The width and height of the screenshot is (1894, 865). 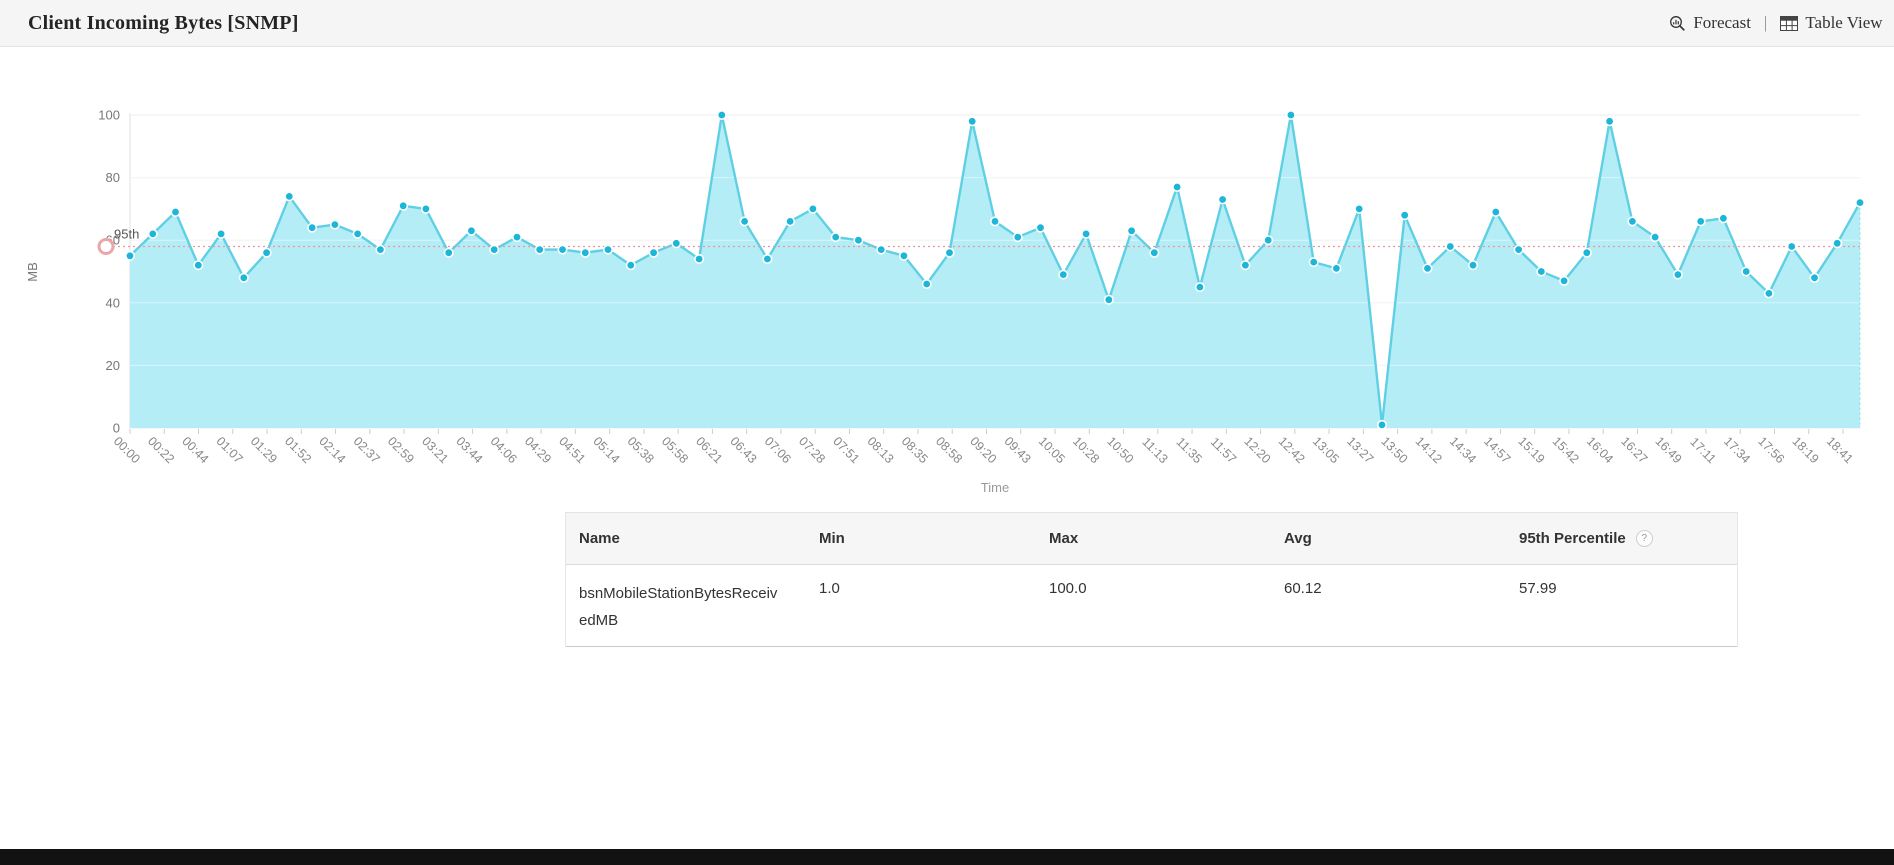 I want to click on x-tick-label: 15:42, so click(x=1566, y=450).